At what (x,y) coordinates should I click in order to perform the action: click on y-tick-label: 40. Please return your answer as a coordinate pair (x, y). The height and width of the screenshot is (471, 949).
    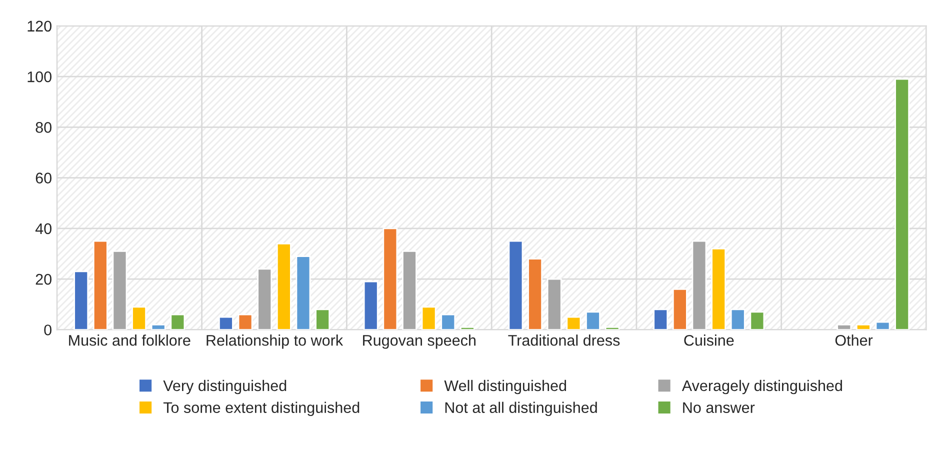
    Looking at the image, I should click on (43, 228).